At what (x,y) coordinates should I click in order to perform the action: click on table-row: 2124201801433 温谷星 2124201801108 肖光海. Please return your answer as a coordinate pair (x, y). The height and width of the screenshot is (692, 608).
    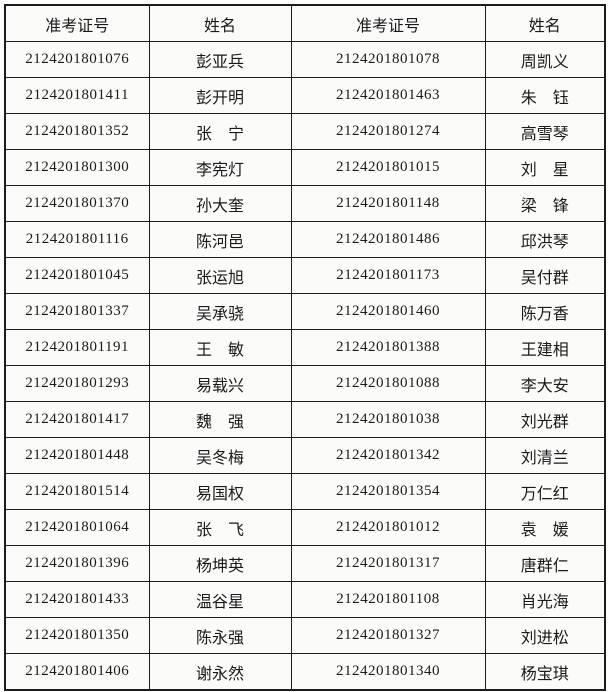
    Looking at the image, I should click on (305, 599).